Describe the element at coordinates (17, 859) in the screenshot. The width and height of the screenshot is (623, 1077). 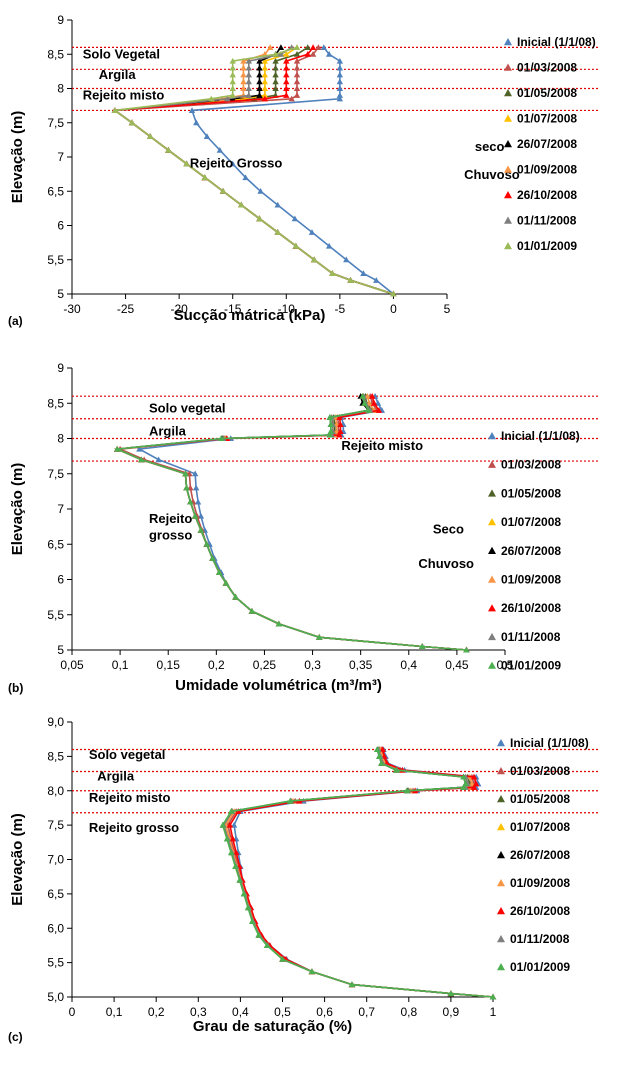
I see `y-axis-title-2: Elevação (m)` at that location.